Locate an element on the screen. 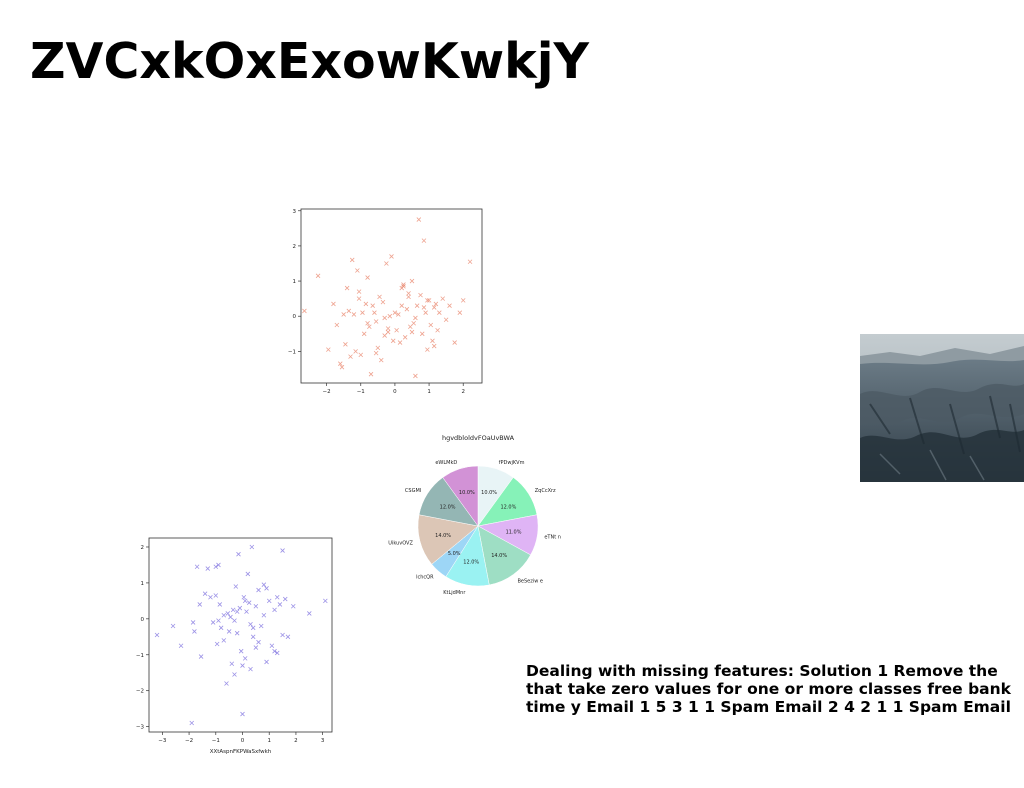 This screenshot has width=1024, height=788. scatter-blue-x-axis-label: XXtAspnFKPWaSxfwkh is located at coordinates (241, 752).